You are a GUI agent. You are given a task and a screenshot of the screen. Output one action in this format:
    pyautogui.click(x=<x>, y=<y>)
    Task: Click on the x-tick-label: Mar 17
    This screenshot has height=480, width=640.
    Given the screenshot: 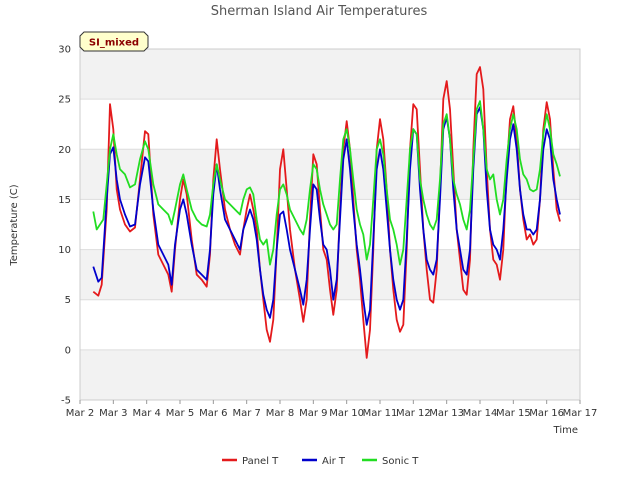 What is the action you would take?
    pyautogui.click(x=580, y=413)
    